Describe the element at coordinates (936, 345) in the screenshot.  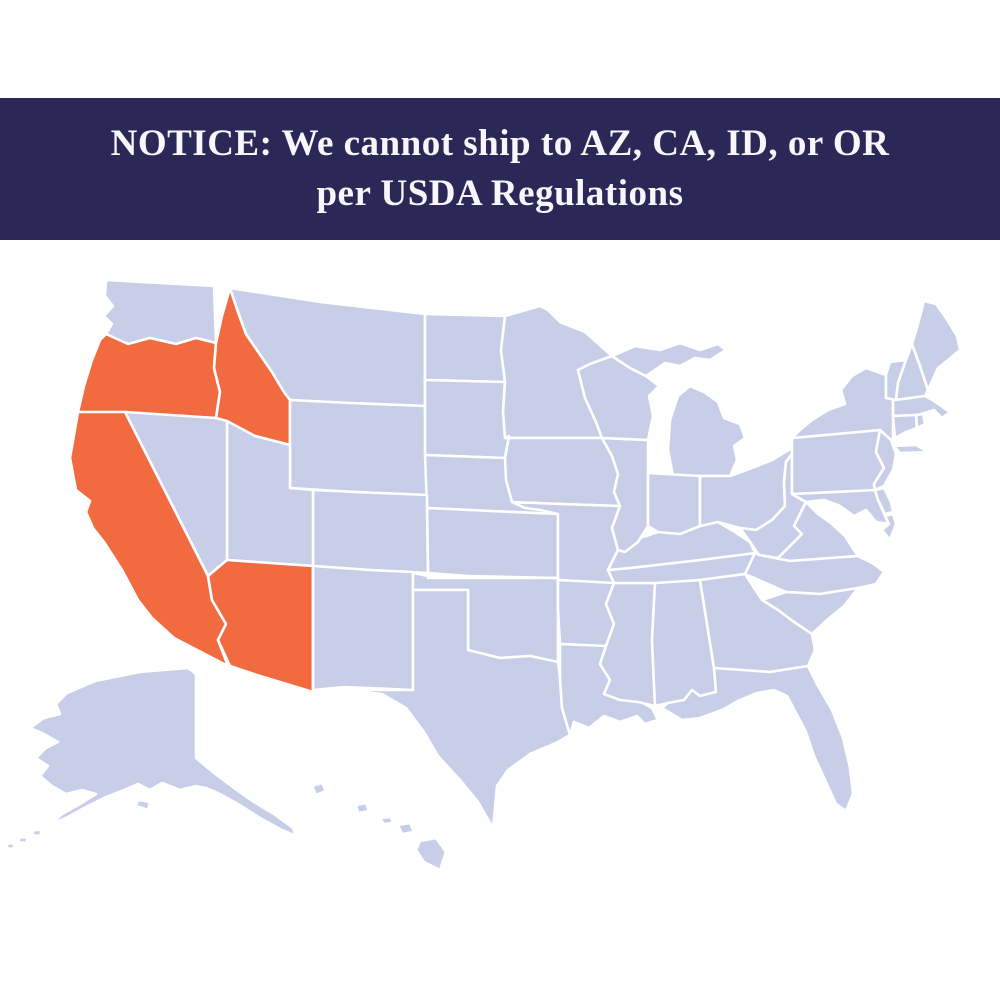
I see `state-me` at that location.